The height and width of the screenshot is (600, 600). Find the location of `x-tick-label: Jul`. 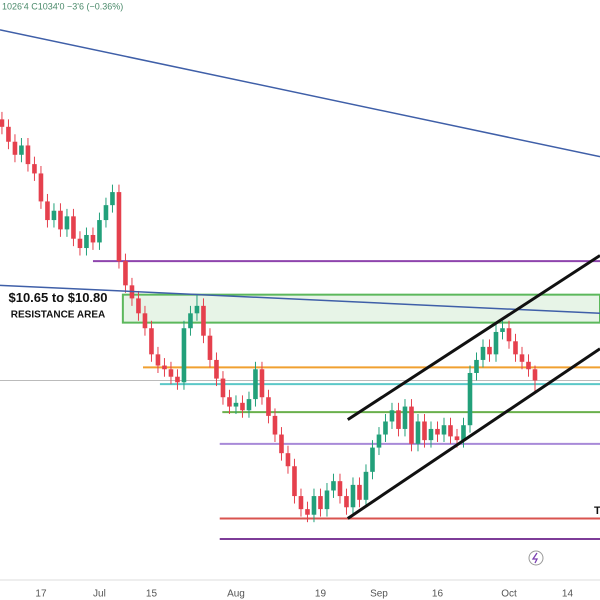

x-tick-label: Jul is located at coordinates (99, 594).